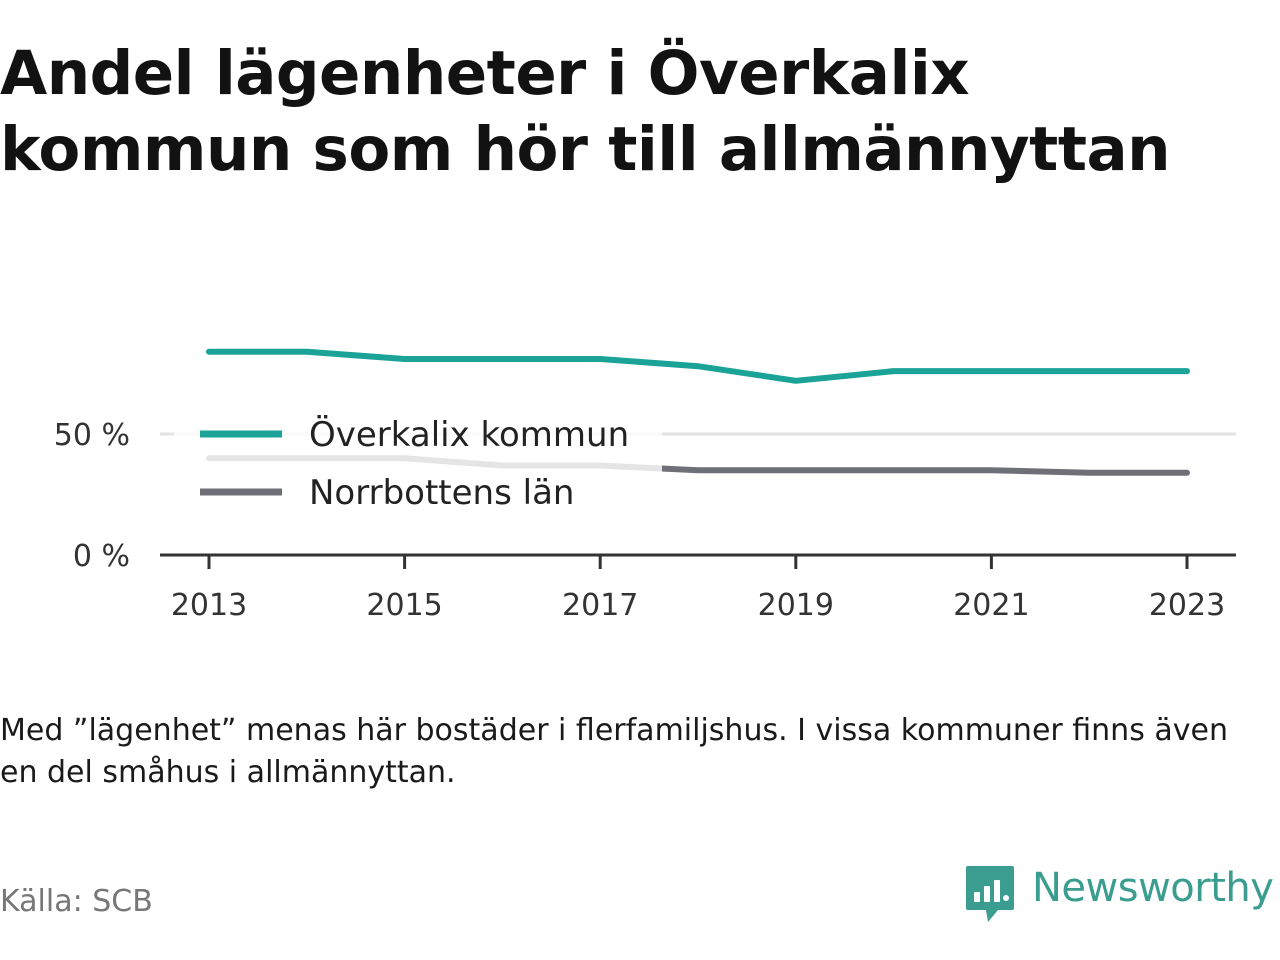 The image size is (1280, 960). I want to click on series-line-overkalix-kommun, so click(698, 366).